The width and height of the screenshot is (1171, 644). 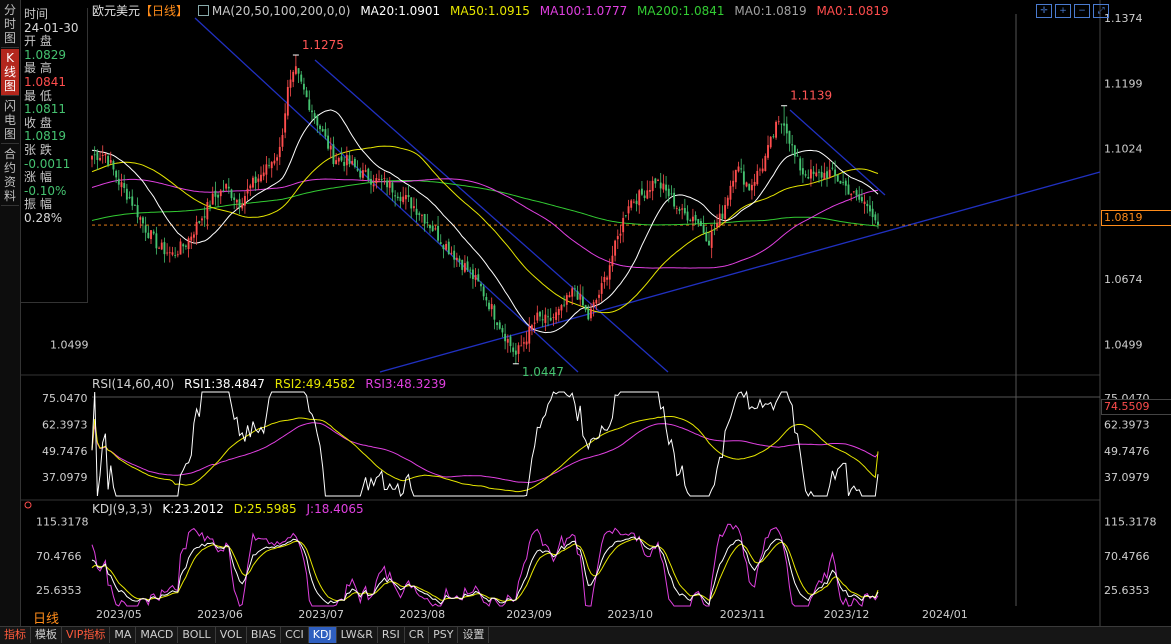 I want to click on tab-indicators: 指标, so click(x=15, y=635).